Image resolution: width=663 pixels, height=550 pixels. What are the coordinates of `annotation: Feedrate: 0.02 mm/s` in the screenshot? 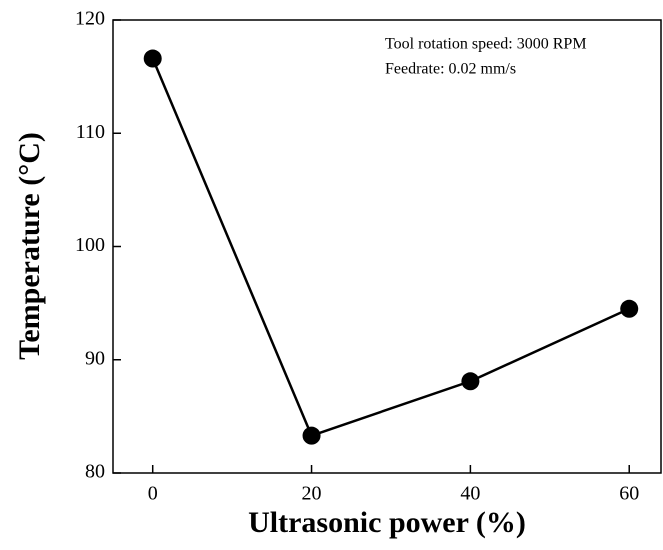 It's located at (450, 69).